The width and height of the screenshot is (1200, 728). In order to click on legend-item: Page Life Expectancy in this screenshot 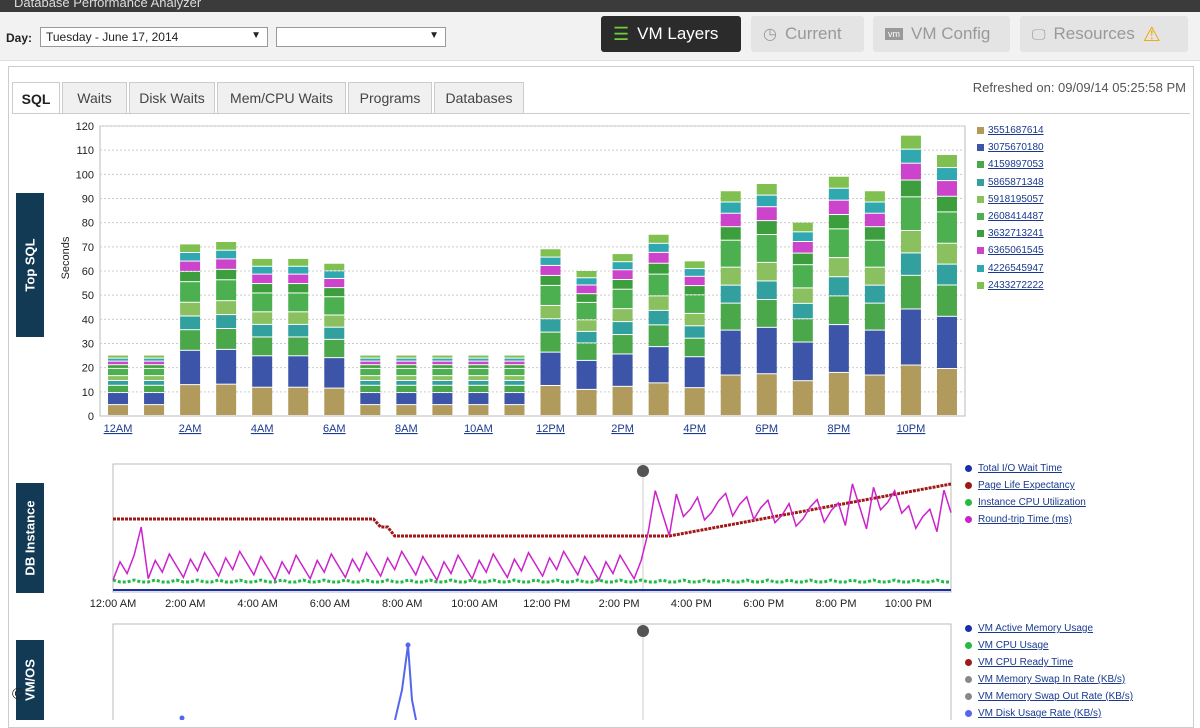, I will do `click(1020, 485)`.